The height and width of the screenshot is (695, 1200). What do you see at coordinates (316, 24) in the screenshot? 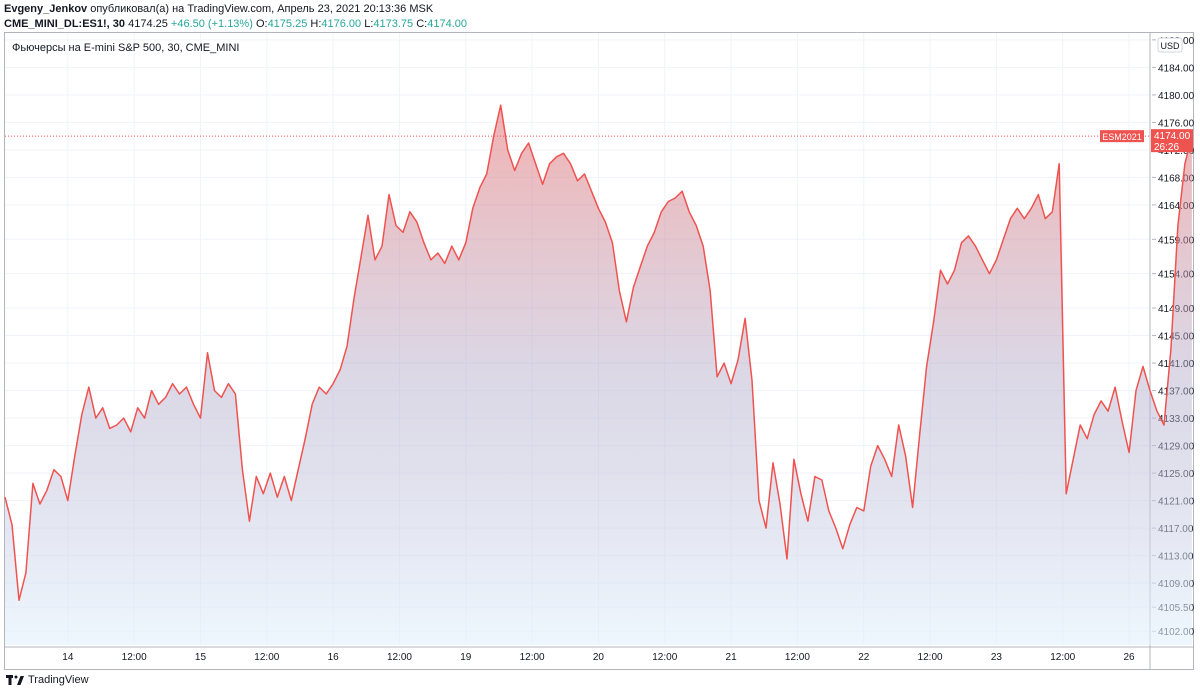
I see `high-label: H:` at bounding box center [316, 24].